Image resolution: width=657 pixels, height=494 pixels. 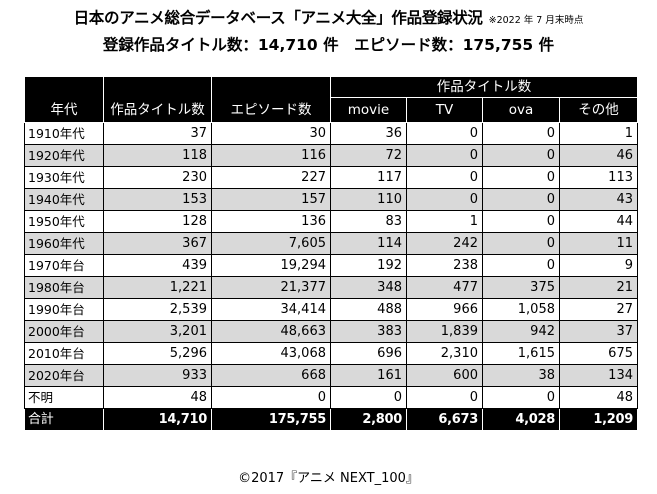 I want to click on table-row: 2020年台 933 668 161 600 38 134, so click(x=331, y=375).